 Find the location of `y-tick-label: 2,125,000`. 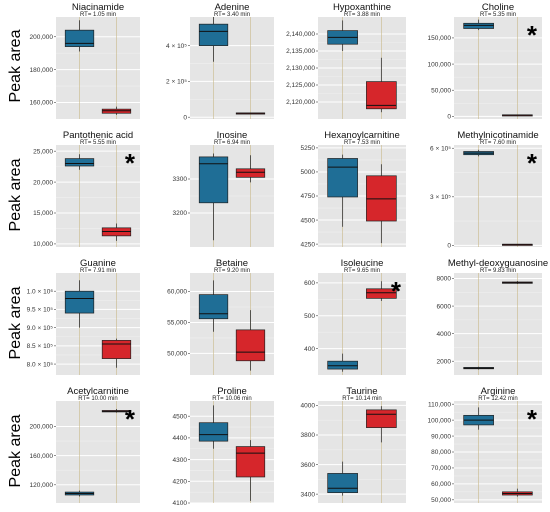

y-tick-label: 2,125,000 is located at coordinates (300, 85).